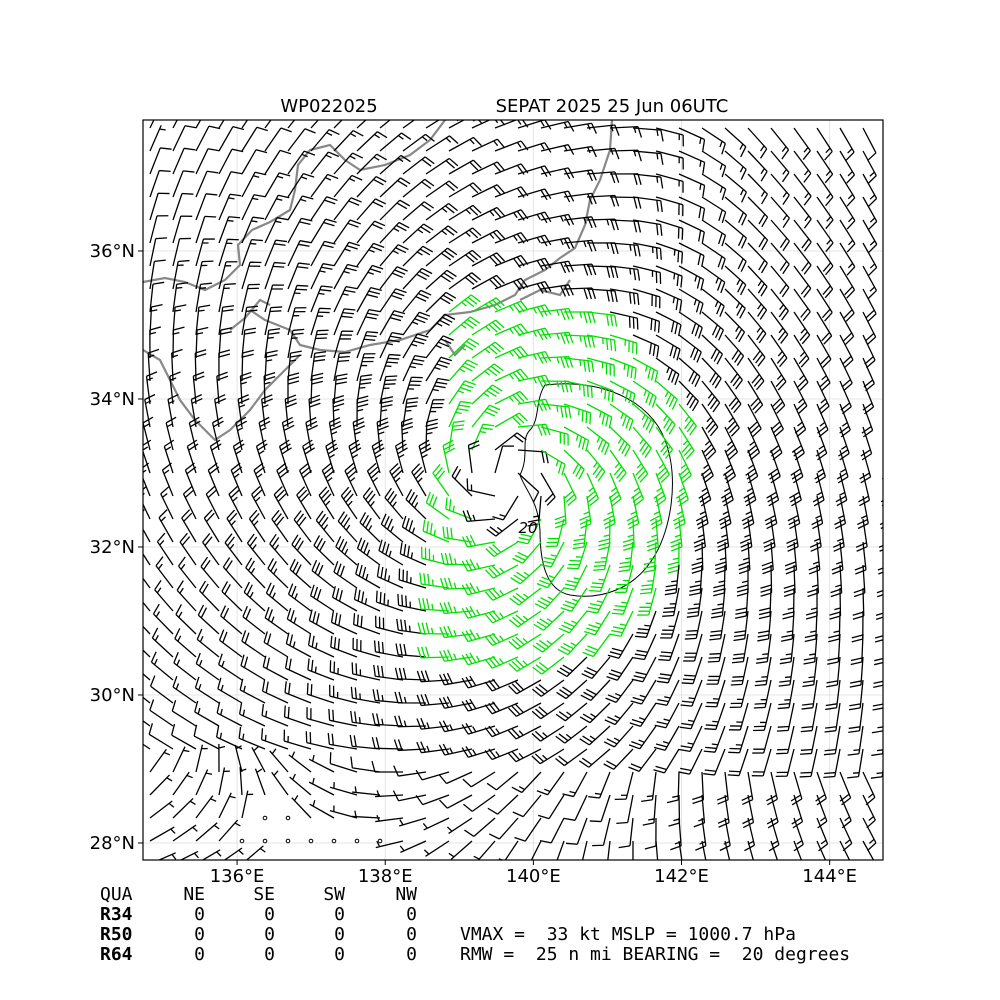  What do you see at coordinates (681, 876) in the screenshot?
I see `x-tick-label: 142°E` at bounding box center [681, 876].